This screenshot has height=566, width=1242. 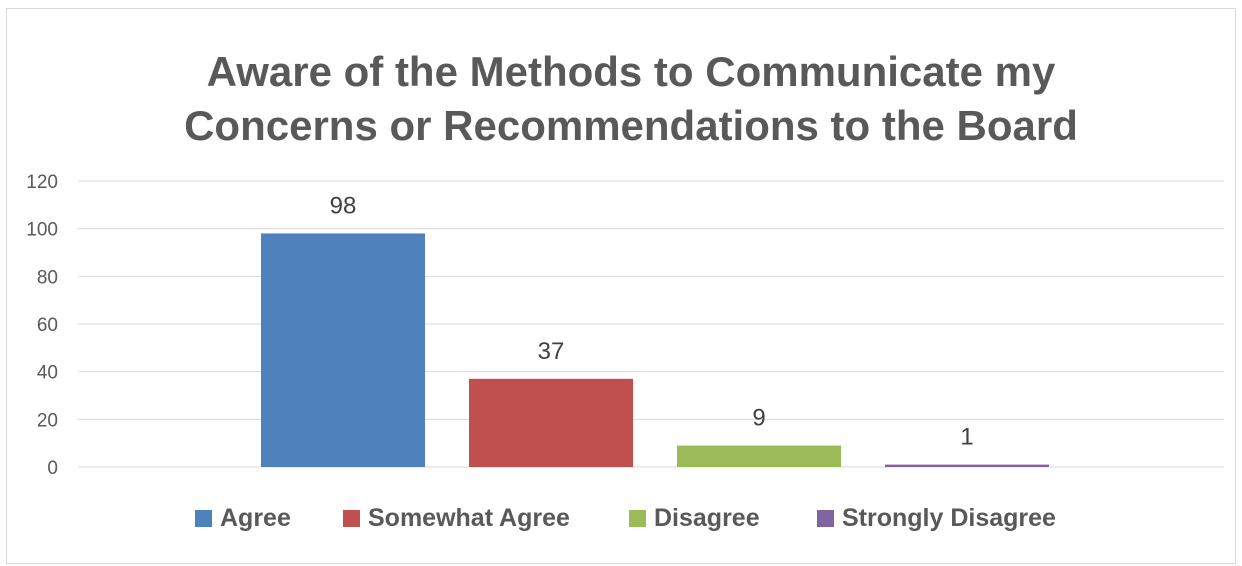 What do you see at coordinates (967, 465) in the screenshot?
I see `bar-strongly-disagree` at bounding box center [967, 465].